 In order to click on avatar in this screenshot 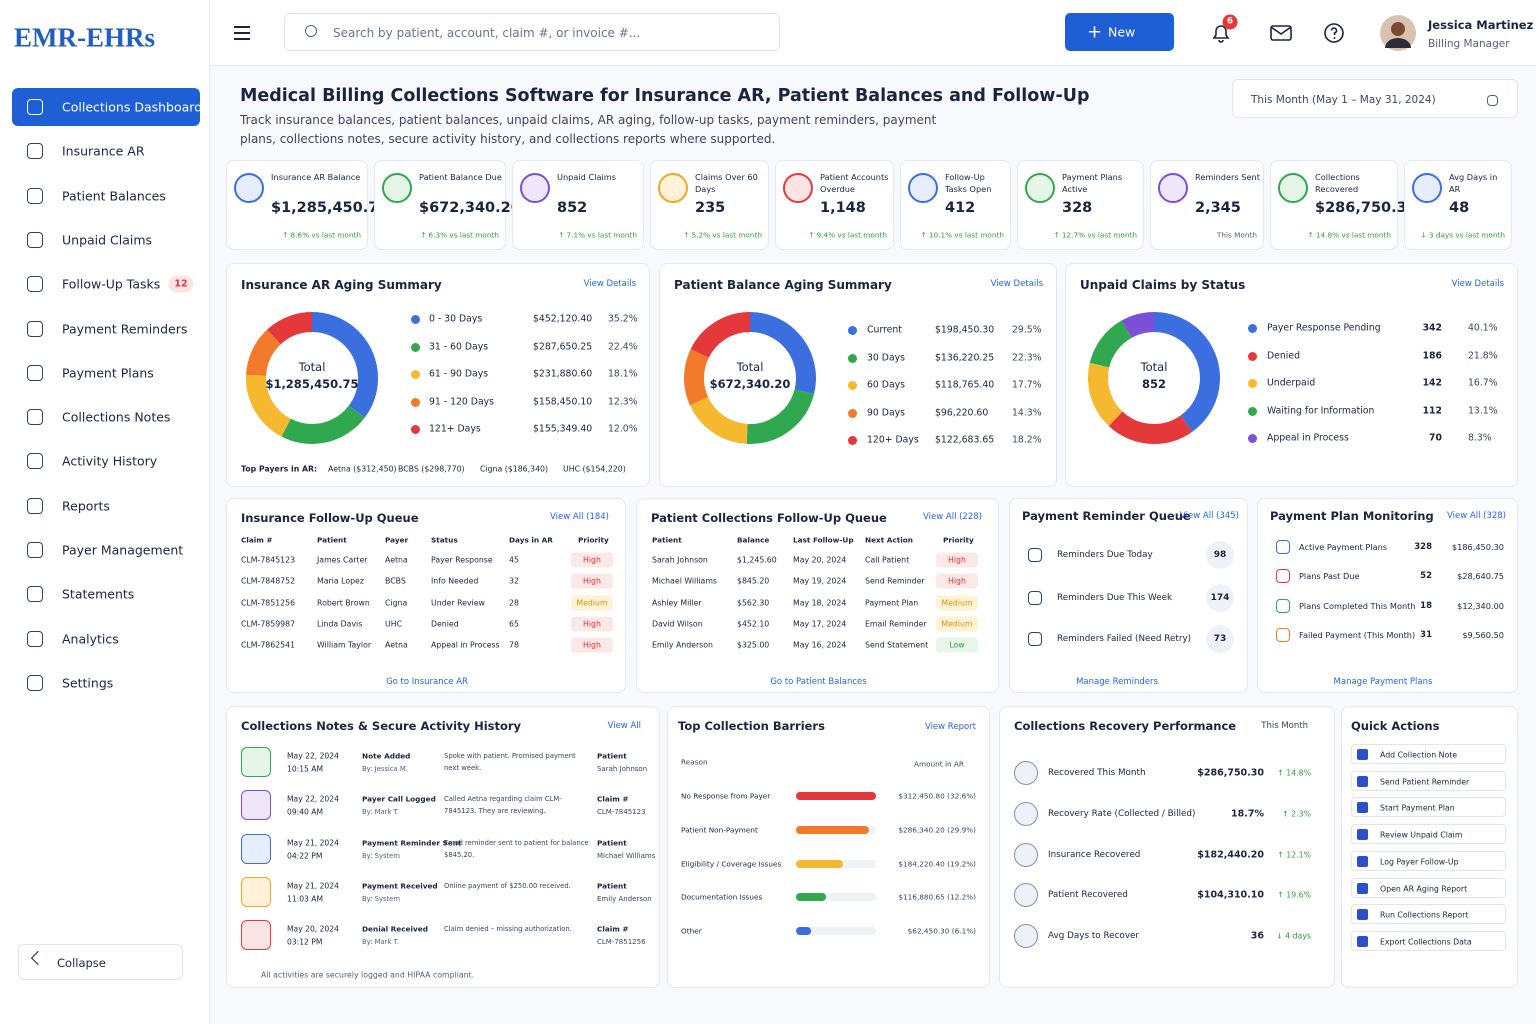, I will do `click(1398, 33)`.